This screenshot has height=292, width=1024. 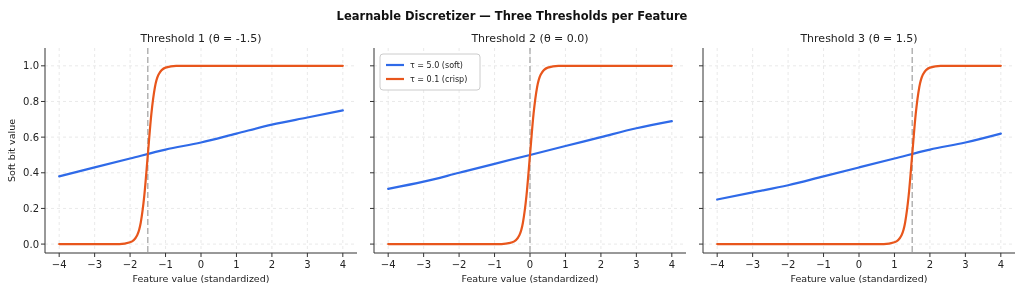 What do you see at coordinates (31, 101) in the screenshot?
I see `y-tick-label: 0.8` at bounding box center [31, 101].